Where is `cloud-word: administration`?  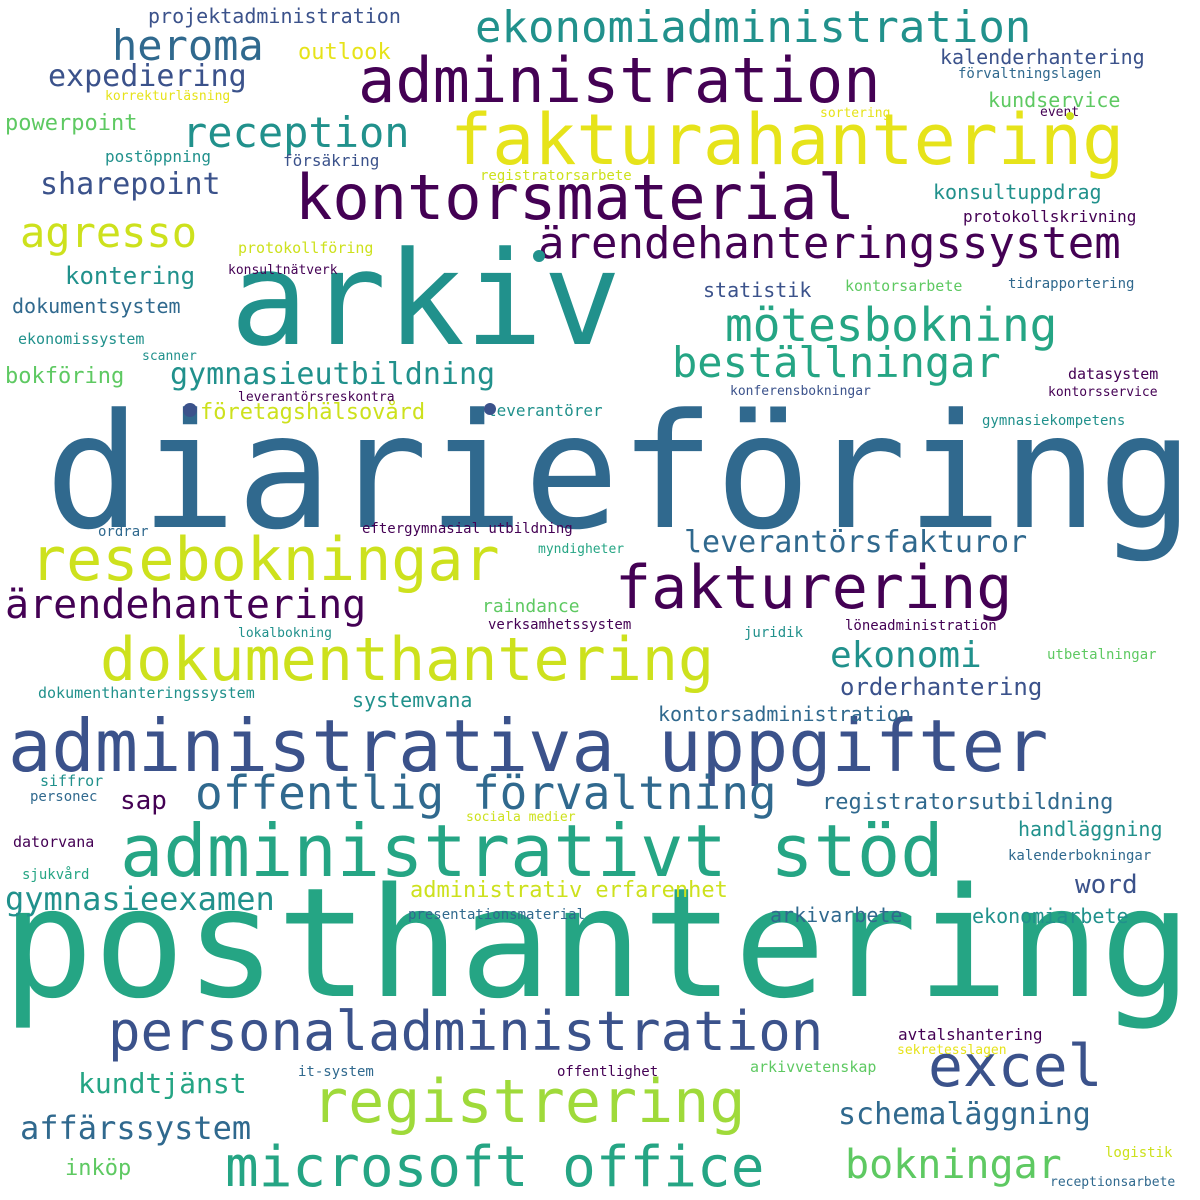
cloud-word: administration is located at coordinates (619, 80).